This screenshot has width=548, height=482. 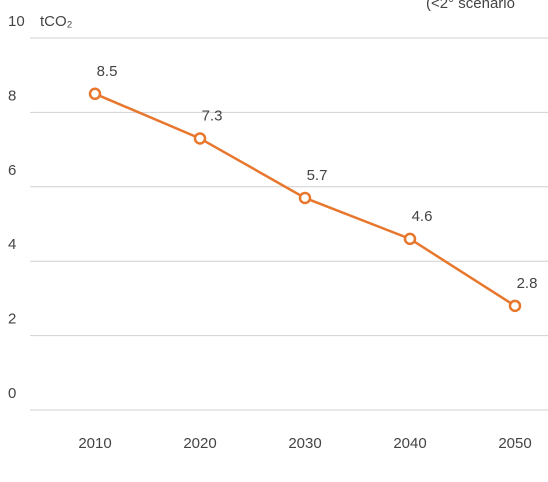 I want to click on subtitle: (<2° scenario, so click(x=470, y=6).